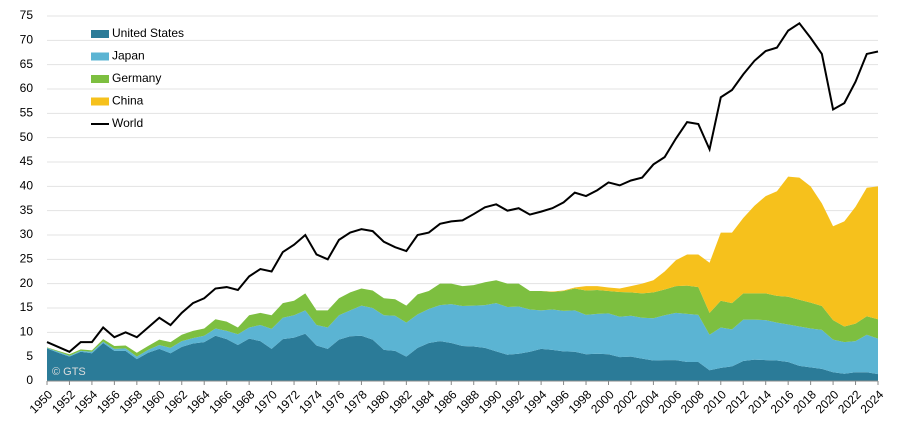 This screenshot has height=422, width=900. What do you see at coordinates (27, 259) in the screenshot?
I see `y-tick-label: 25` at bounding box center [27, 259].